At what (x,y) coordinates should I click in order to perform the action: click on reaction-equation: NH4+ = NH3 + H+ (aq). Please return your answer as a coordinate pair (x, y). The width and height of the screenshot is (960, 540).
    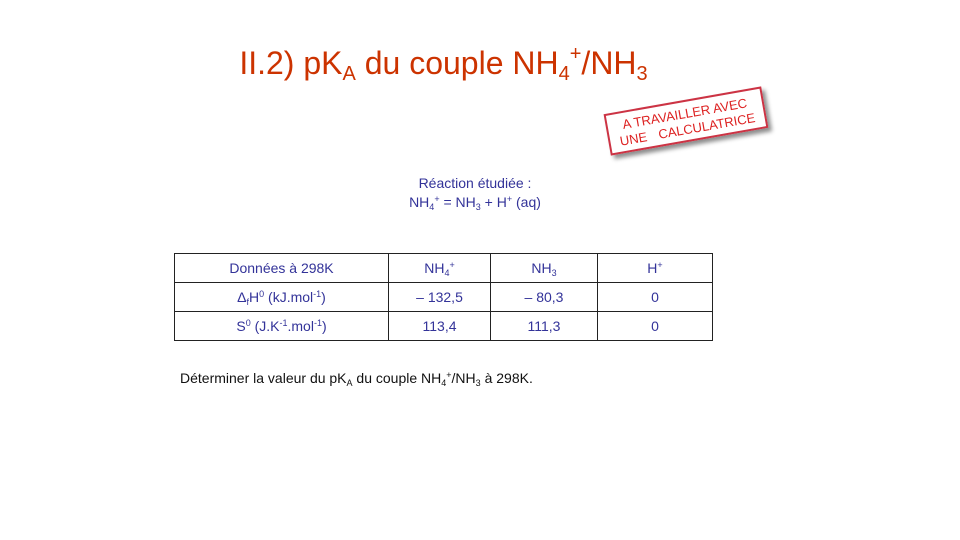
    Looking at the image, I should click on (475, 203).